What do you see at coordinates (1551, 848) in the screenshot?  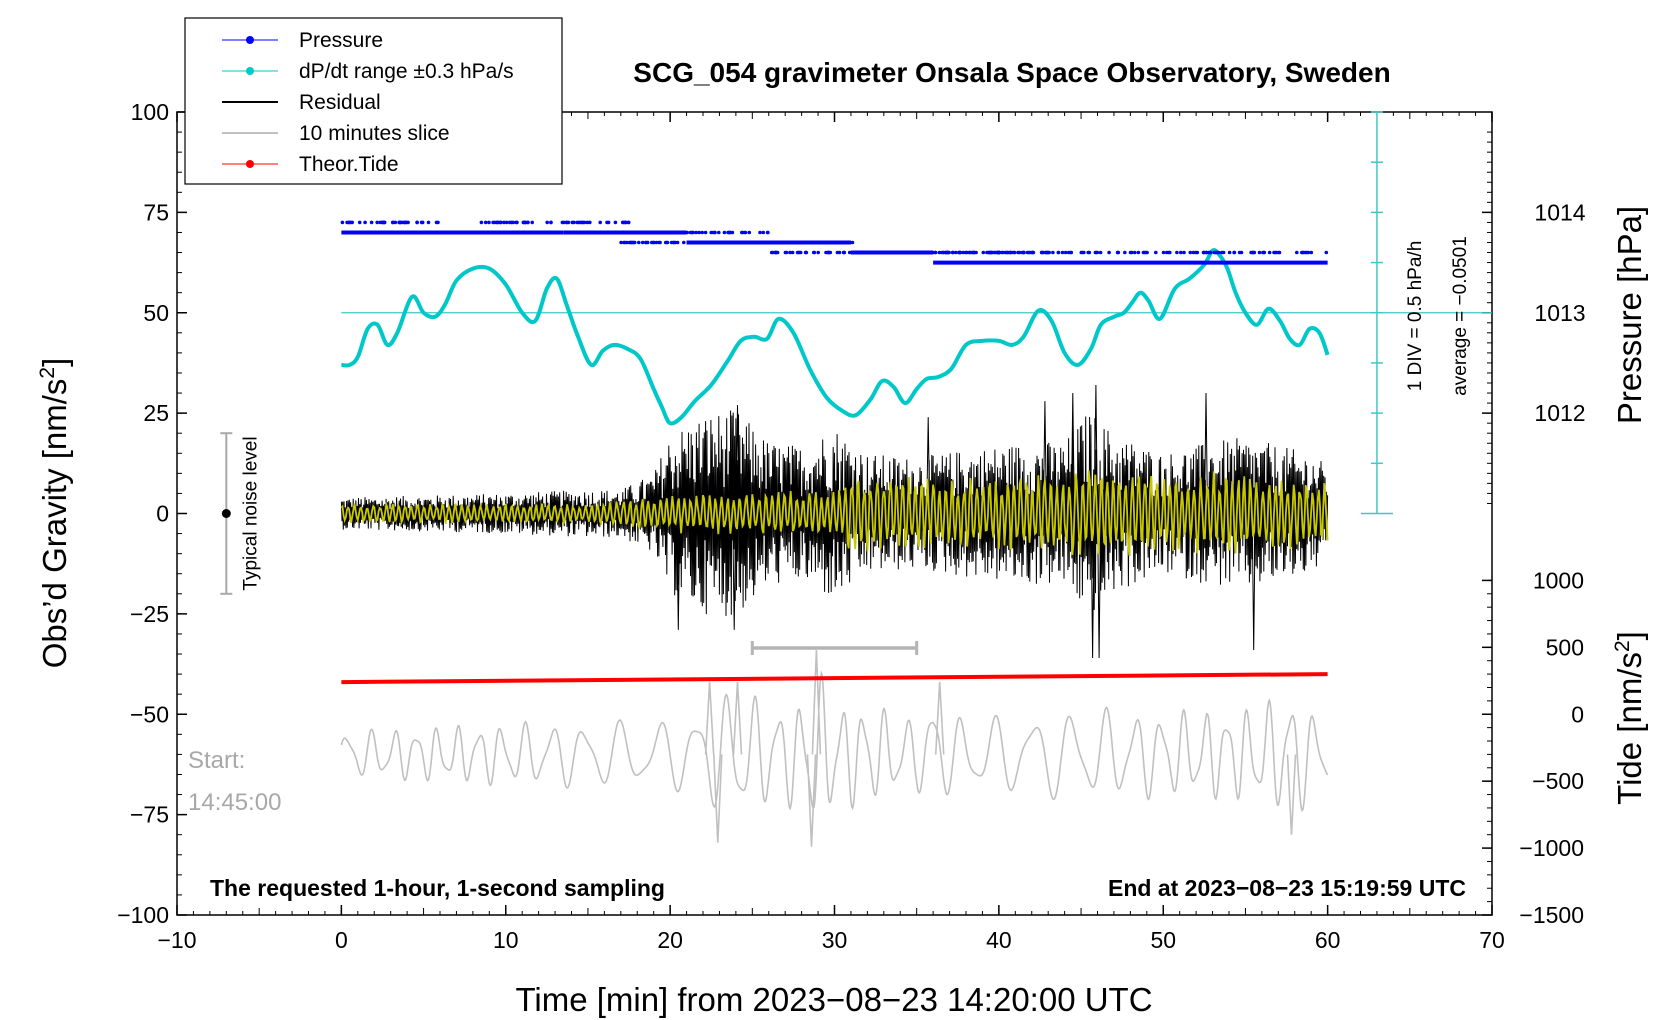 I see `tide-tick-label: −1000` at bounding box center [1551, 848].